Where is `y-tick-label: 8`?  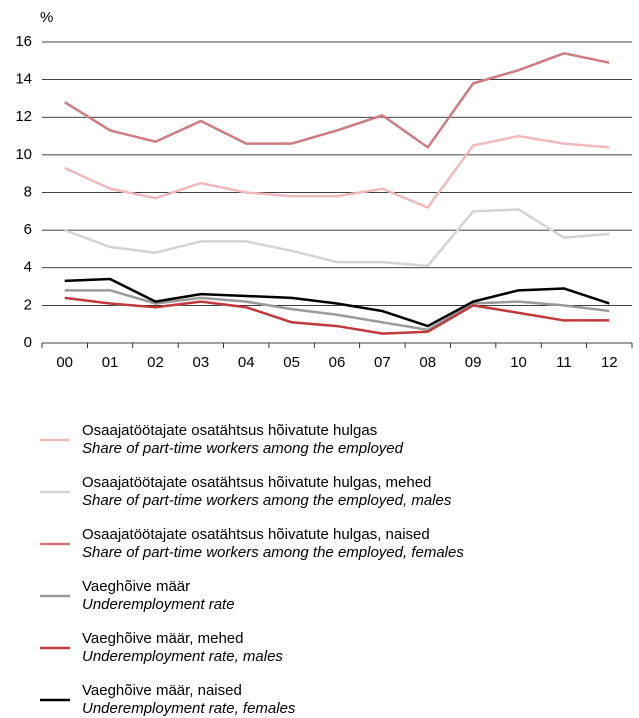
y-tick-label: 8 is located at coordinates (28, 191).